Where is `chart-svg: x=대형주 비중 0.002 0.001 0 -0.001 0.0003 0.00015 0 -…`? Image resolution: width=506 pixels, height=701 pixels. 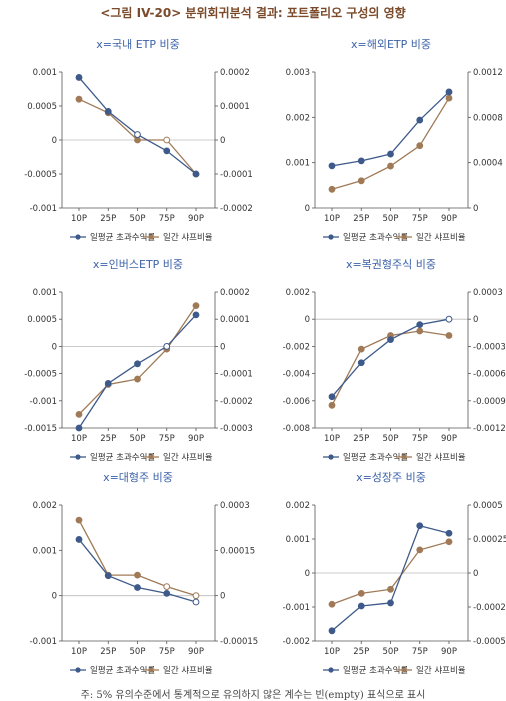 chart-svg: x=대형주 비중 0.002 0.001 0 -0.001 0.0003 0.00015 0 -… is located at coordinates (144, 573).